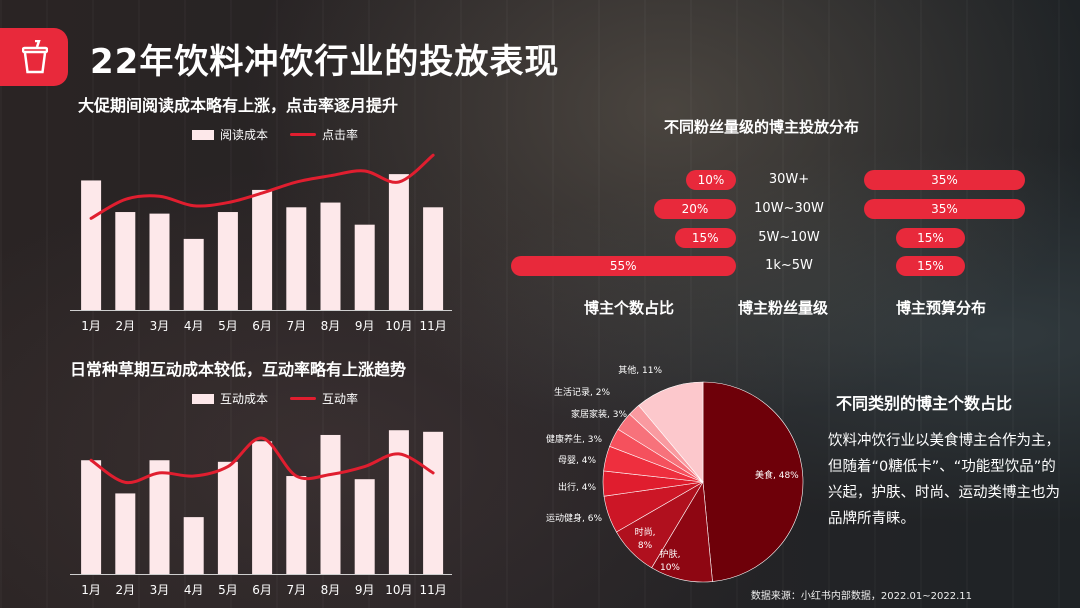 Image resolution: width=1080 pixels, height=608 pixels. What do you see at coordinates (789, 237) in the screenshot?
I see `tier-label: 5W~10W` at bounding box center [789, 237].